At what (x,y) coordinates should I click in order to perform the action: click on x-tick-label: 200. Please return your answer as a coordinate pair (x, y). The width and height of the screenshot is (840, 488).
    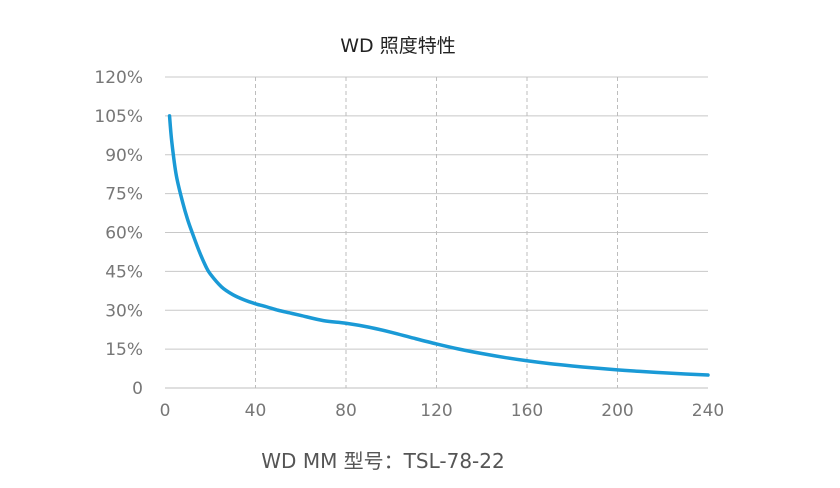
    Looking at the image, I should click on (617, 411).